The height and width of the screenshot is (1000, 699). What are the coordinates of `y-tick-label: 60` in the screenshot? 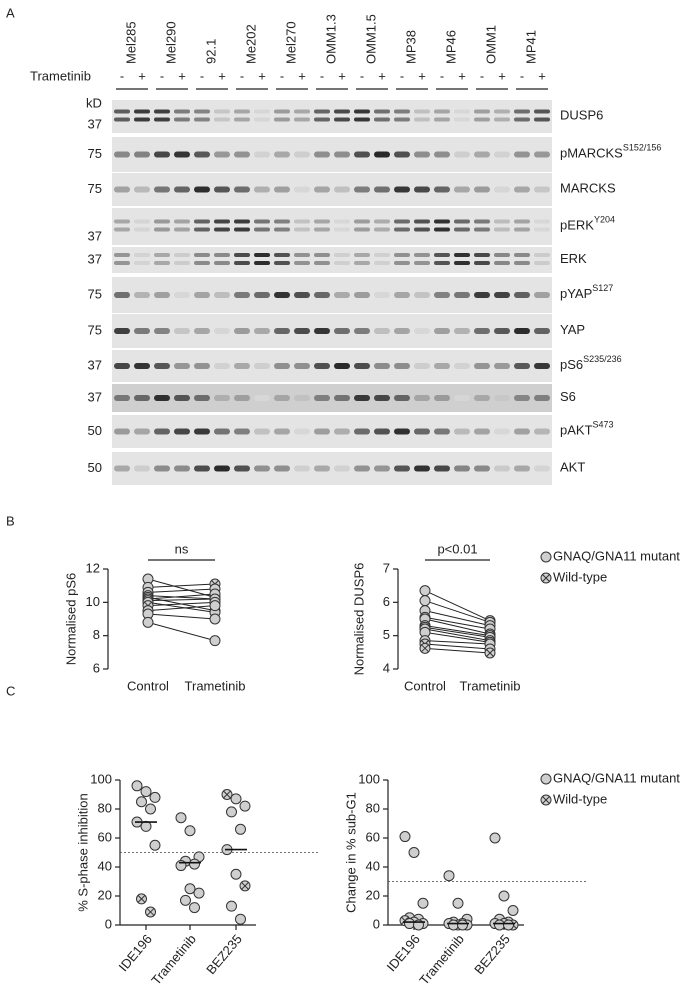 It's located at (105, 836).